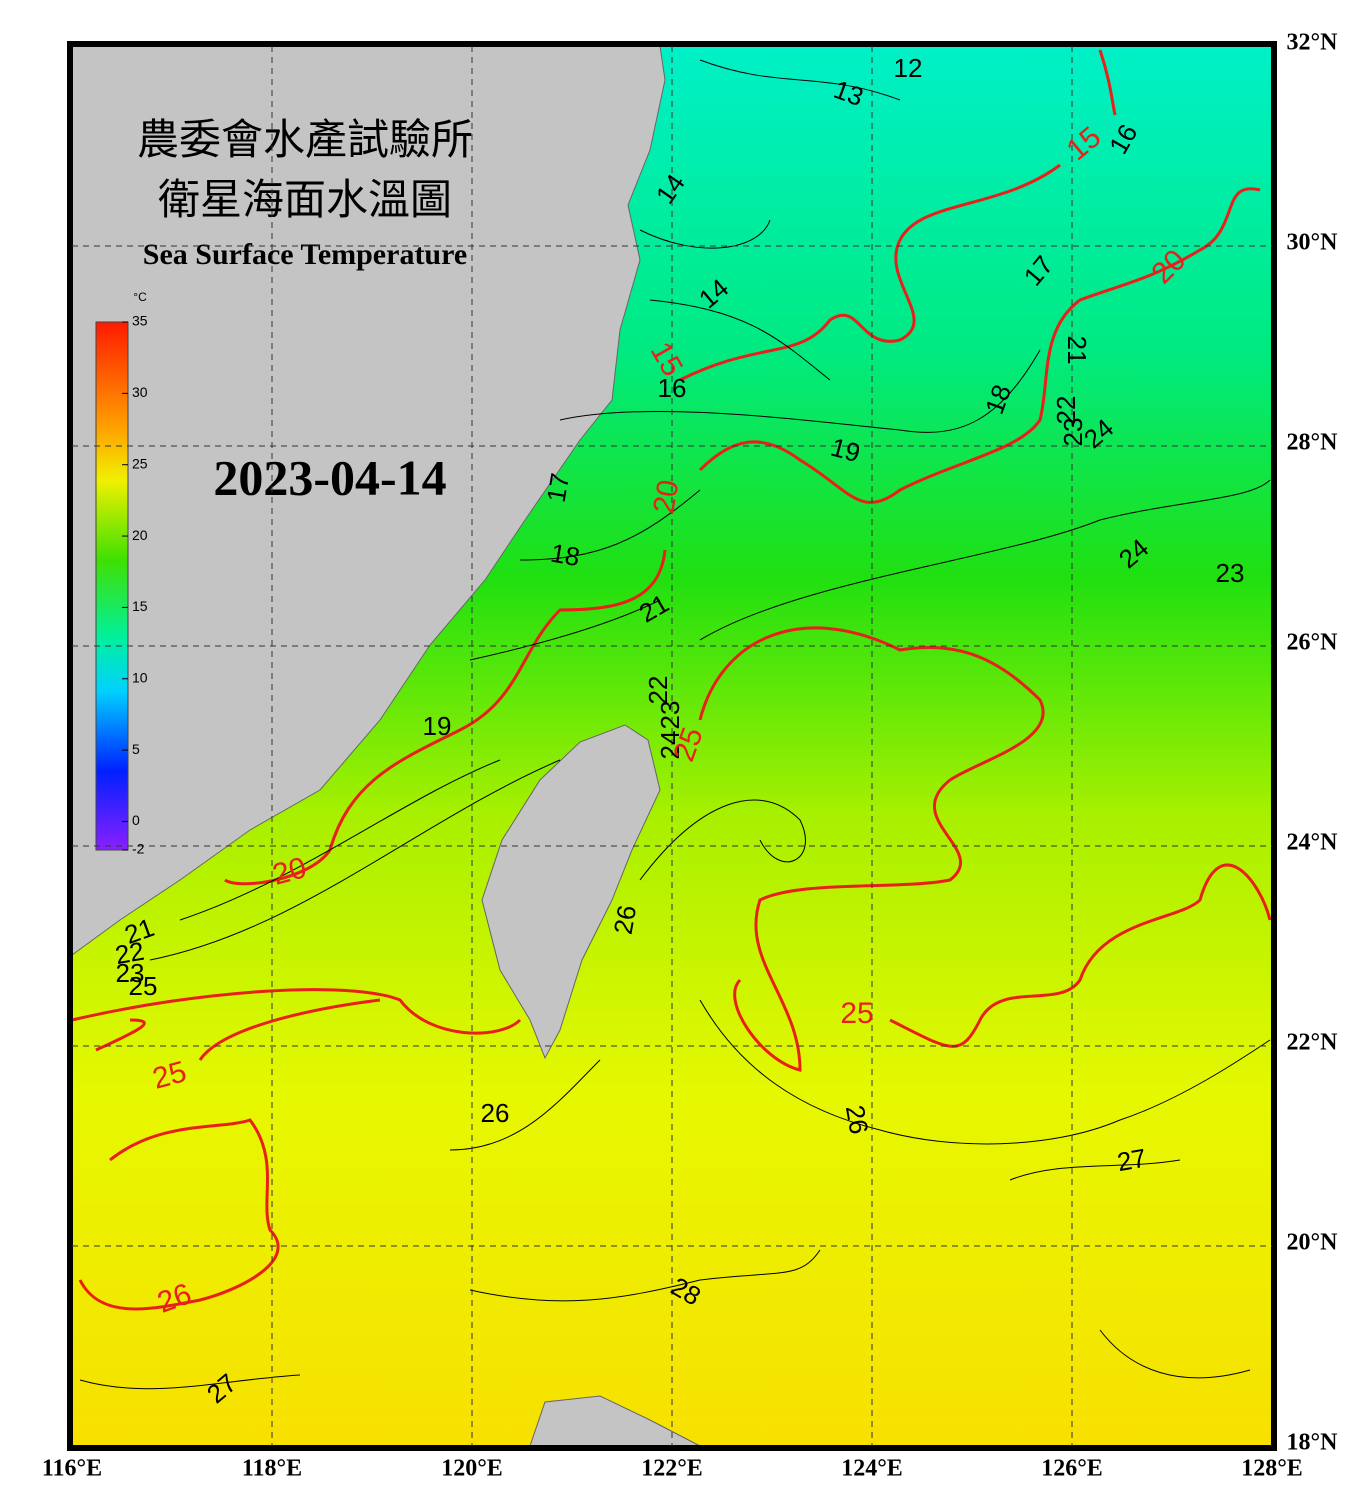  I want to click on contour-label: 12, so click(908, 68).